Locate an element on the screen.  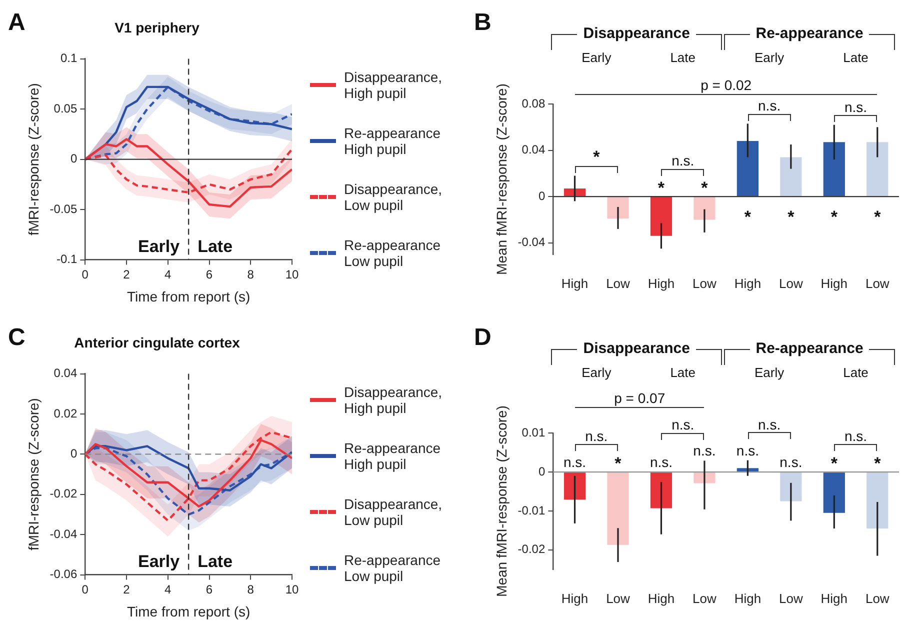
legend-label: Disappearance, High pupil is located at coordinates (394, 400).